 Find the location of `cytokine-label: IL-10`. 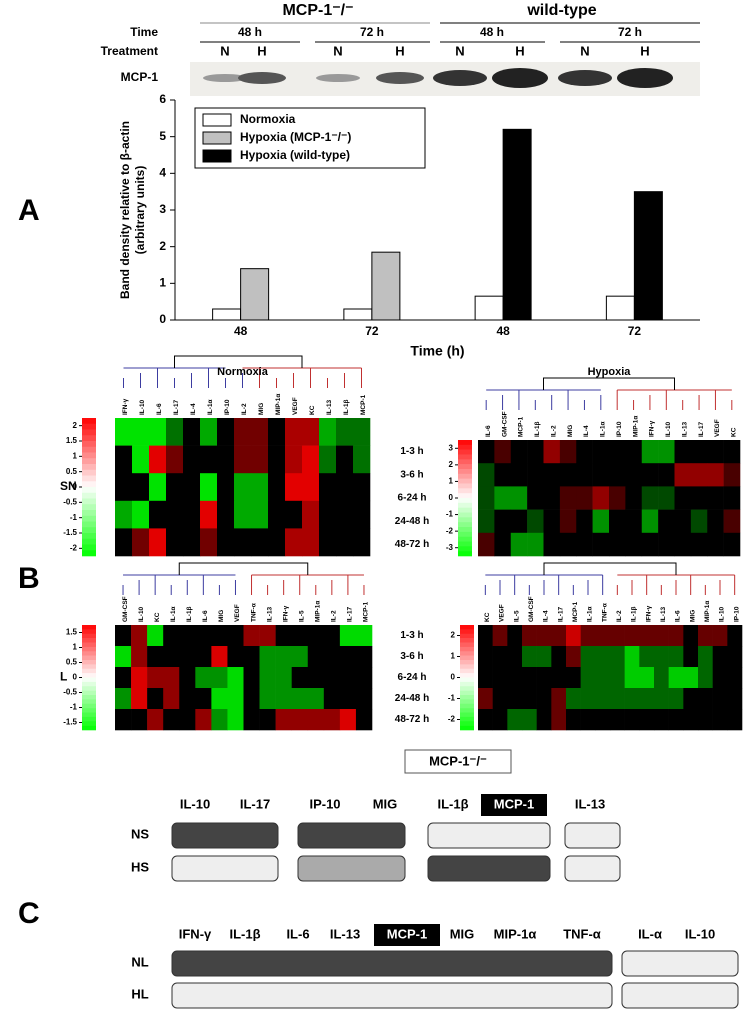

cytokine-label: IL-10 is located at coordinates (195, 803).